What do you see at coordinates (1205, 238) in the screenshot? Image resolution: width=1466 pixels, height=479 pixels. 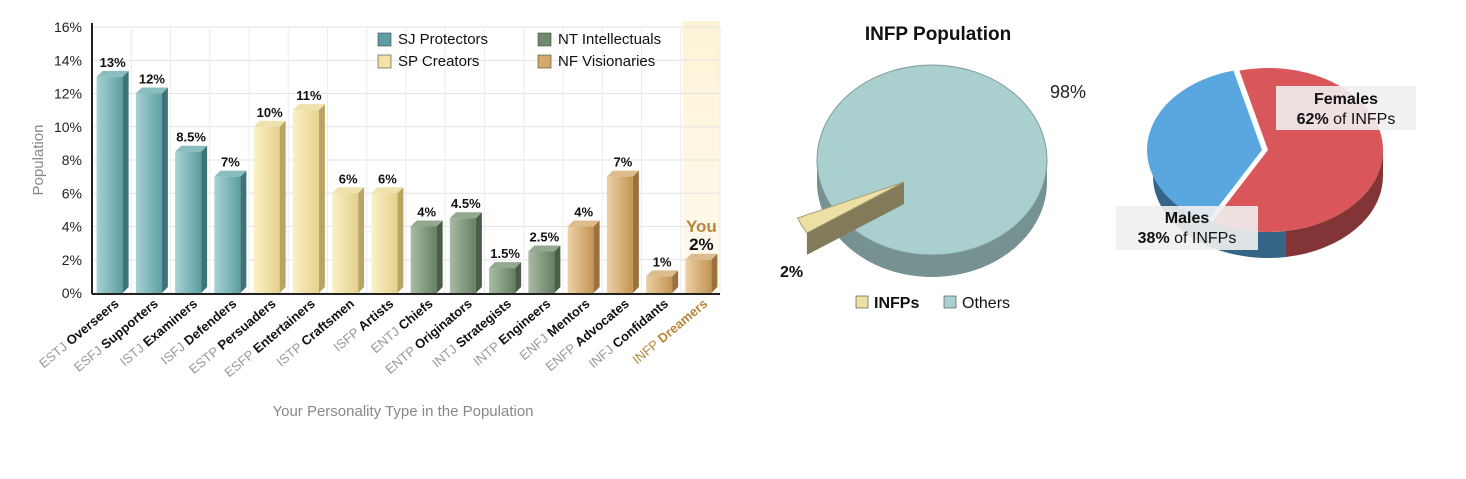 I see `gender-suffix-males: of INFPs` at bounding box center [1205, 238].